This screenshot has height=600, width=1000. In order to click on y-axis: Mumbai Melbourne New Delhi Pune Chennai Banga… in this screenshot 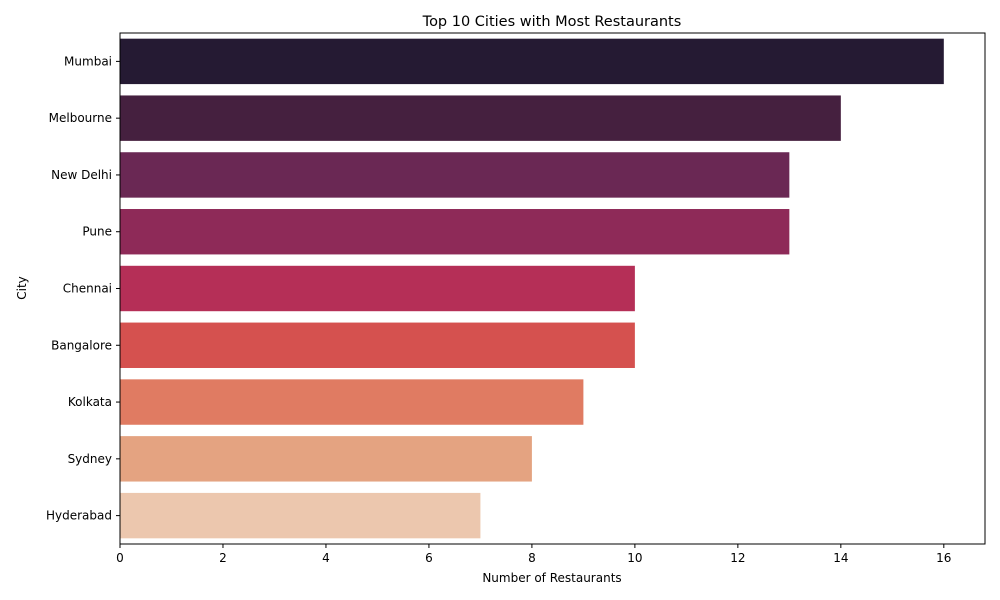, I will do `click(83, 288)`.